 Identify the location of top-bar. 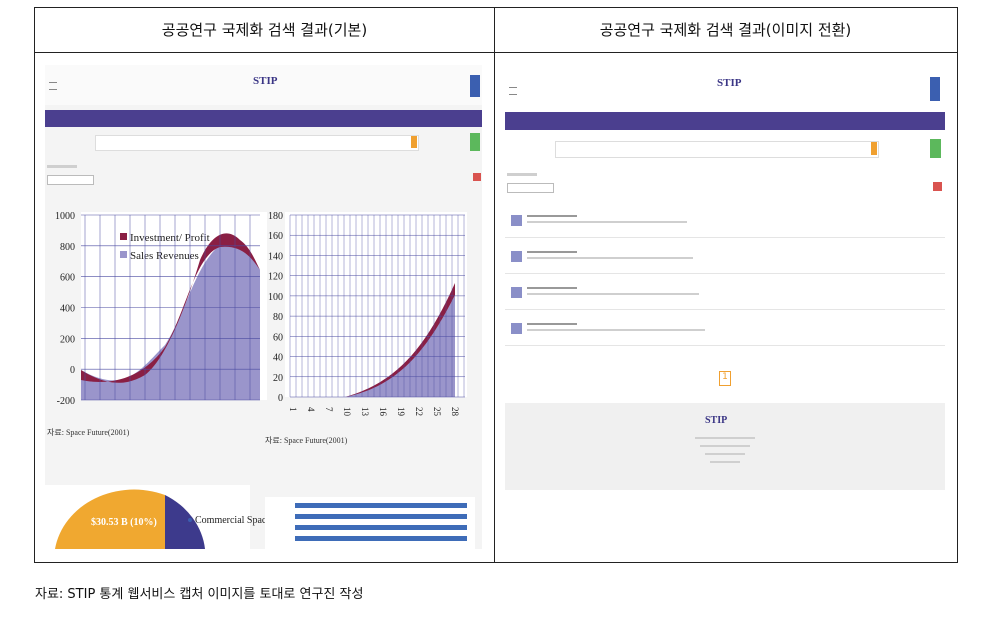
(263, 85).